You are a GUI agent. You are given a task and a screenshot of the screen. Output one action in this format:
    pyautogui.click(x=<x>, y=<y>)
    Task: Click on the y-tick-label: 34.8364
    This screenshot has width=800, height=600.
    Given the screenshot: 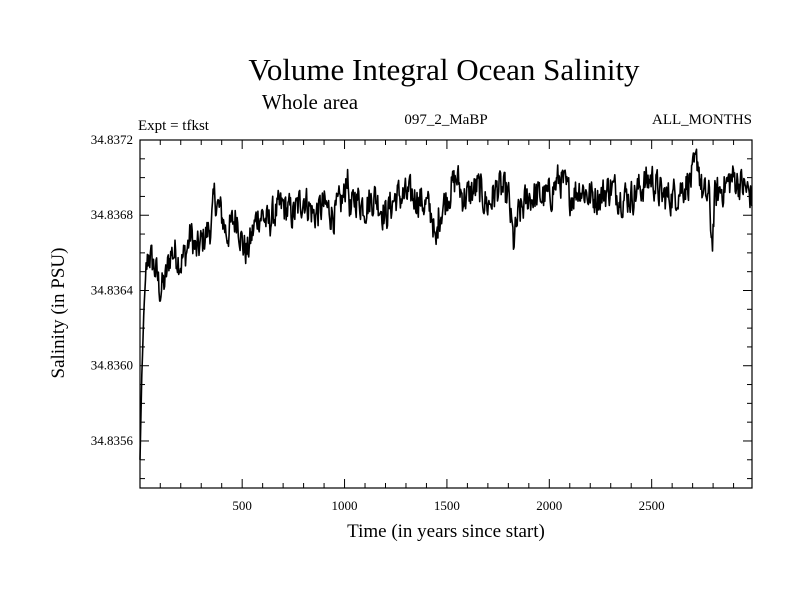 What is the action you would take?
    pyautogui.click(x=112, y=289)
    